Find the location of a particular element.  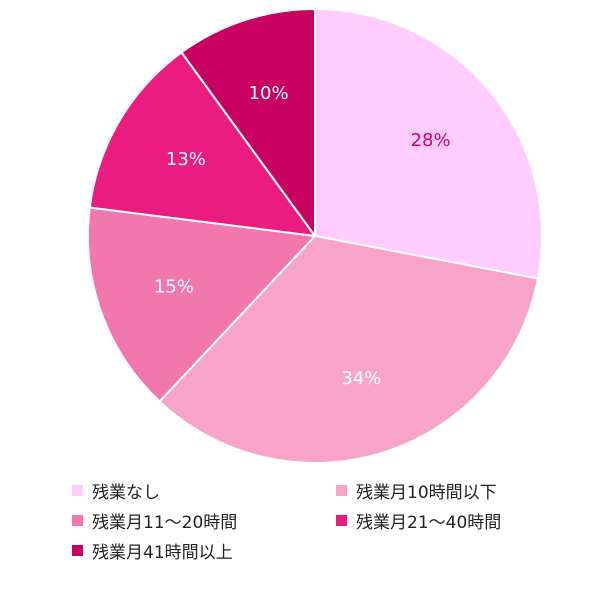

slice-value-label-2: 15% is located at coordinates (174, 286).